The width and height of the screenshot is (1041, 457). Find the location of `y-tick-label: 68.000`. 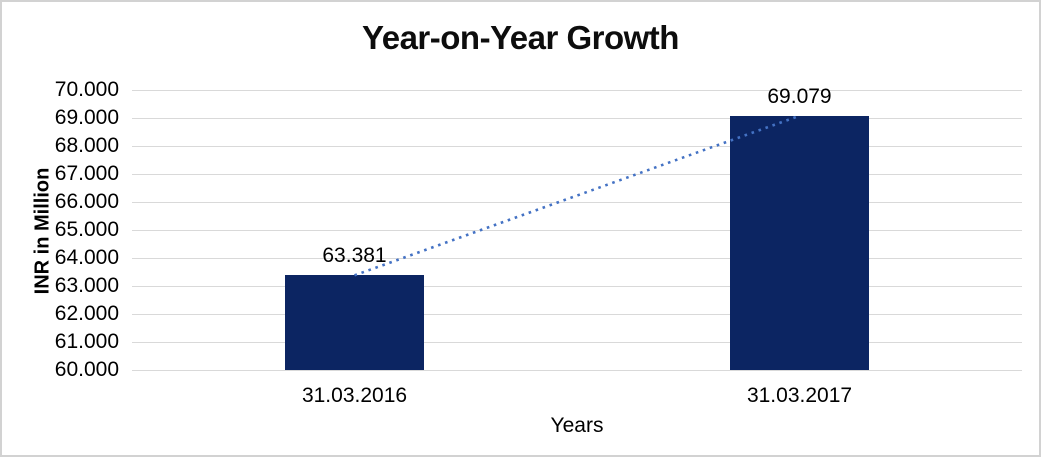

y-tick-label: 68.000 is located at coordinates (86, 145).